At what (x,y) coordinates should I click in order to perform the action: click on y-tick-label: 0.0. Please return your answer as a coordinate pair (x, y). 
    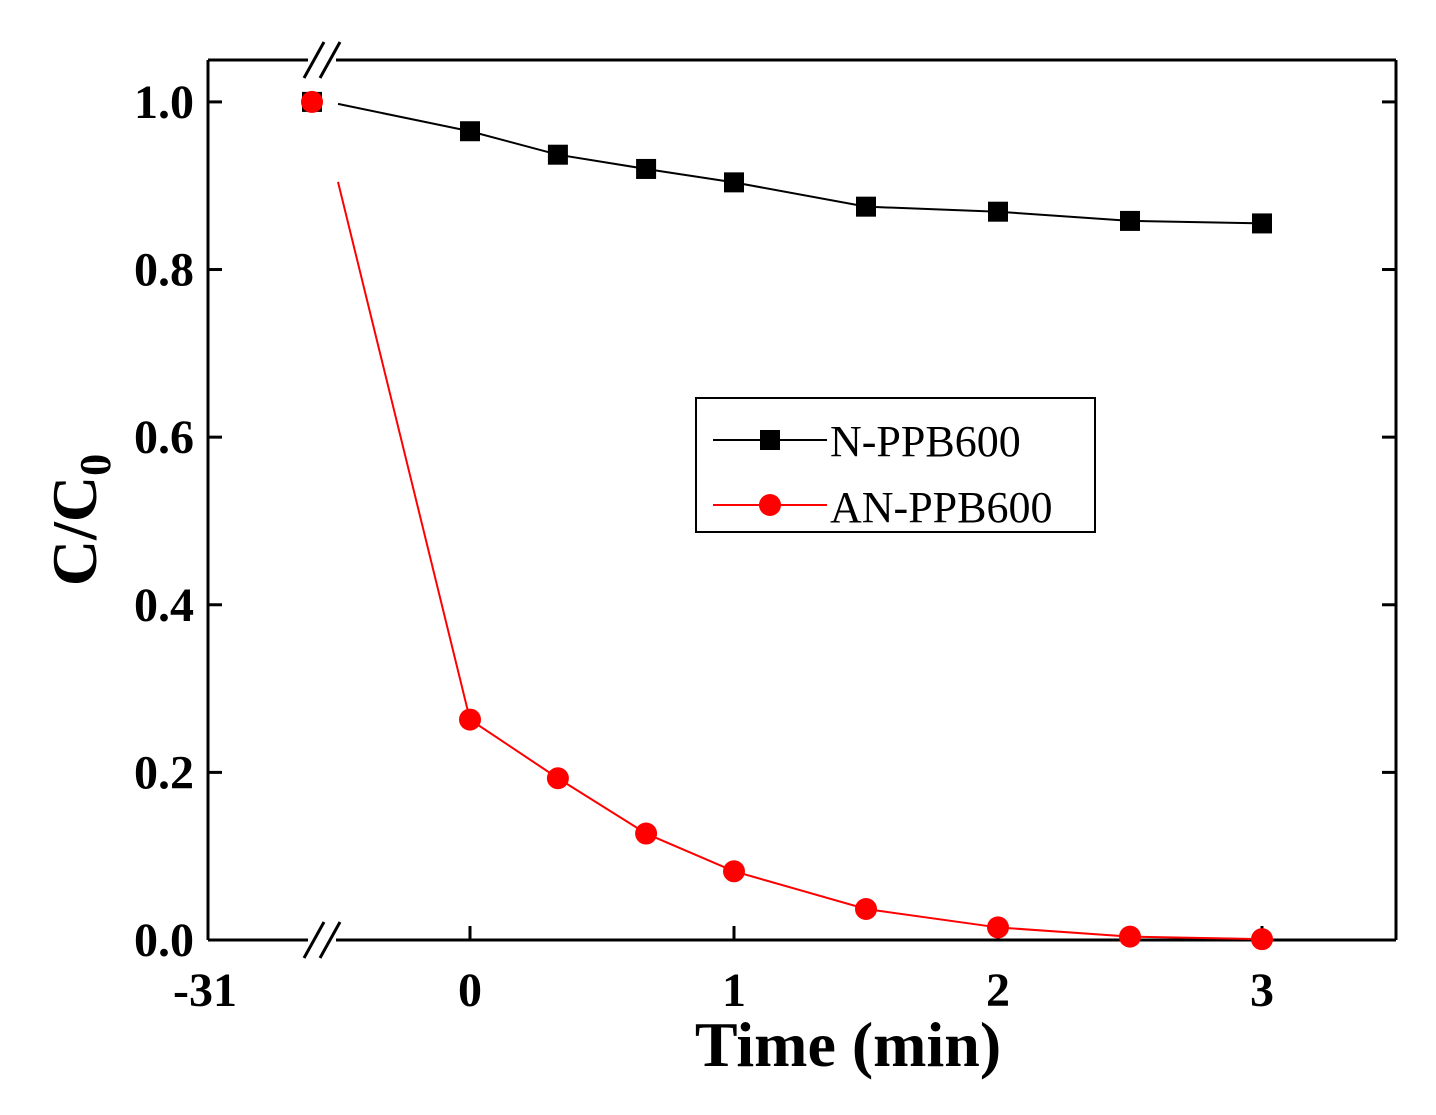
    Looking at the image, I should click on (164, 940).